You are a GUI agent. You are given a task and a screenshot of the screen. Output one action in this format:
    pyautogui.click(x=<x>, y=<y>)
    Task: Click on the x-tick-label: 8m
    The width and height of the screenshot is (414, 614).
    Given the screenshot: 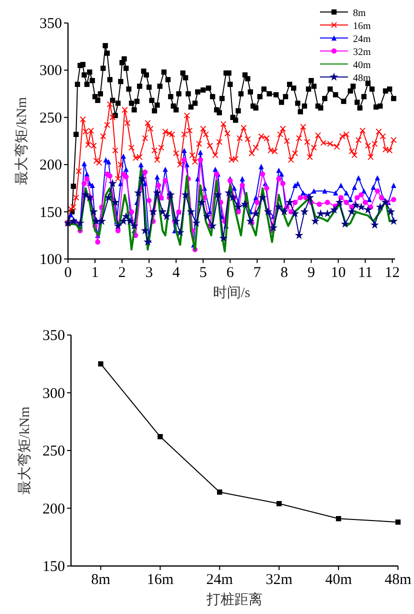 What is the action you would take?
    pyautogui.click(x=101, y=580)
    